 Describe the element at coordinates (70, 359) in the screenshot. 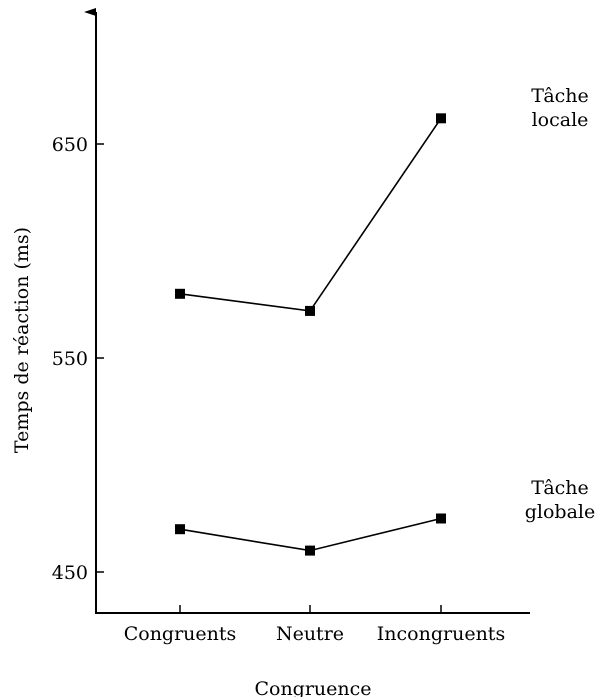

I see `y-tick-label: 550` at that location.